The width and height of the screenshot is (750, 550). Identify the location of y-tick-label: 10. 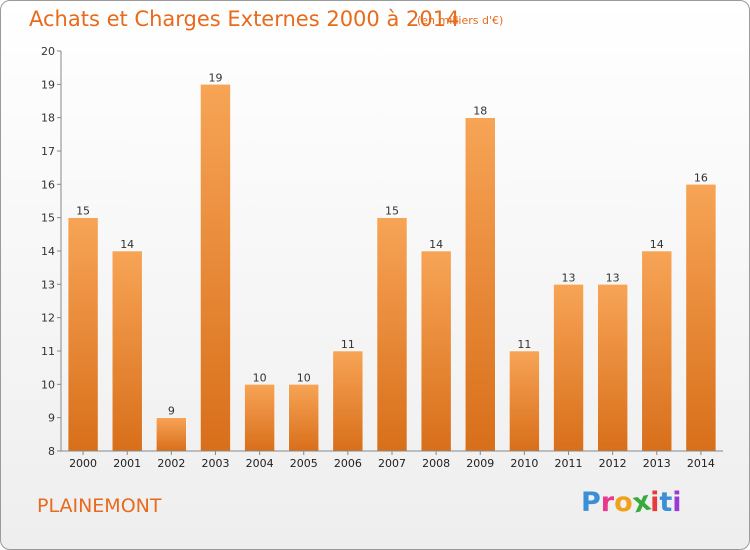
(48, 384).